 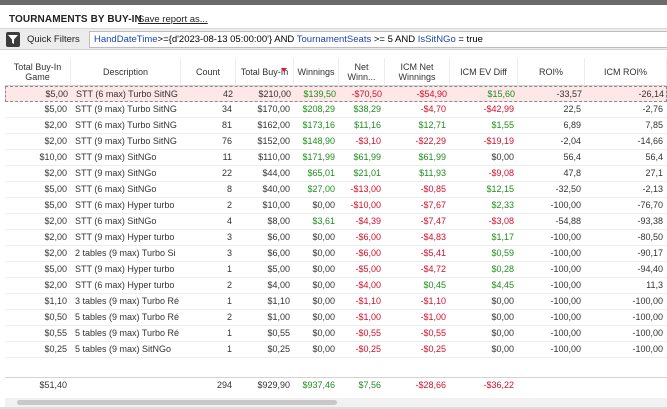 What do you see at coordinates (318, 125) in the screenshot?
I see `cell-win: $173,16` at bounding box center [318, 125].